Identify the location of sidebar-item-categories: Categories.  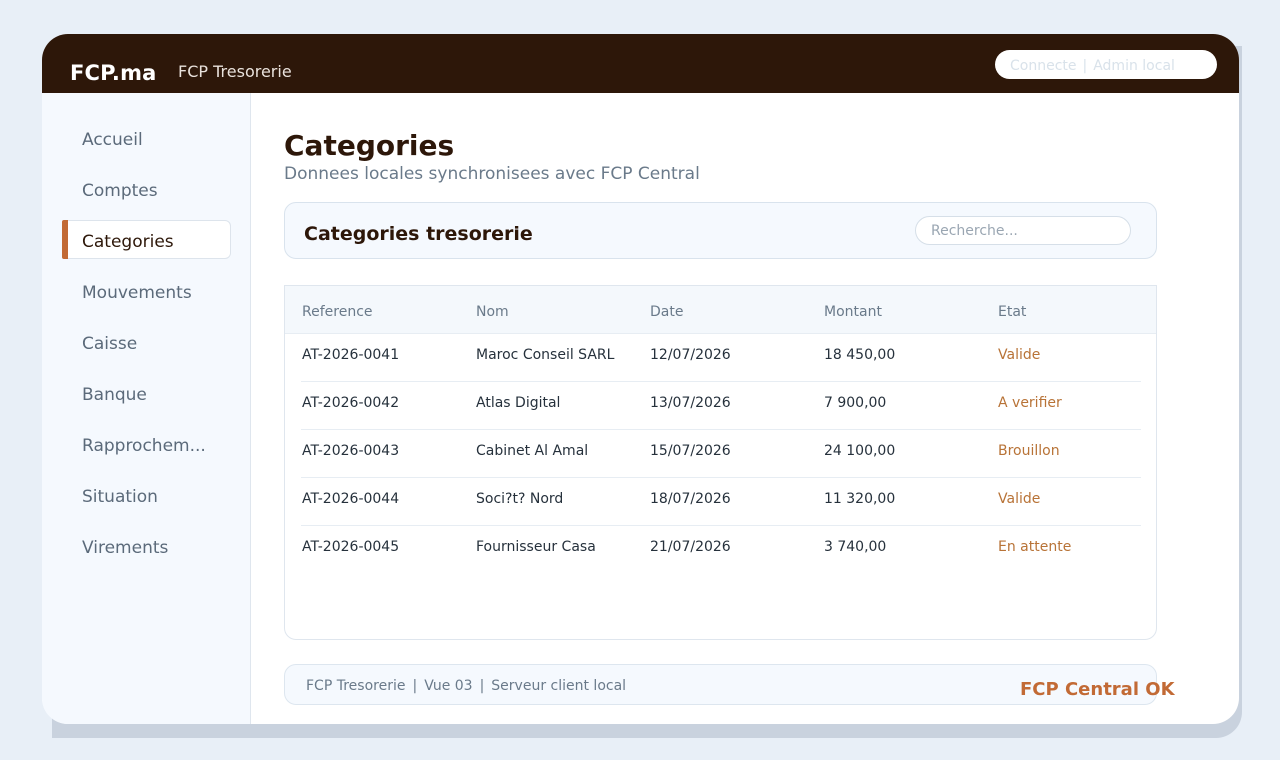
(146, 239).